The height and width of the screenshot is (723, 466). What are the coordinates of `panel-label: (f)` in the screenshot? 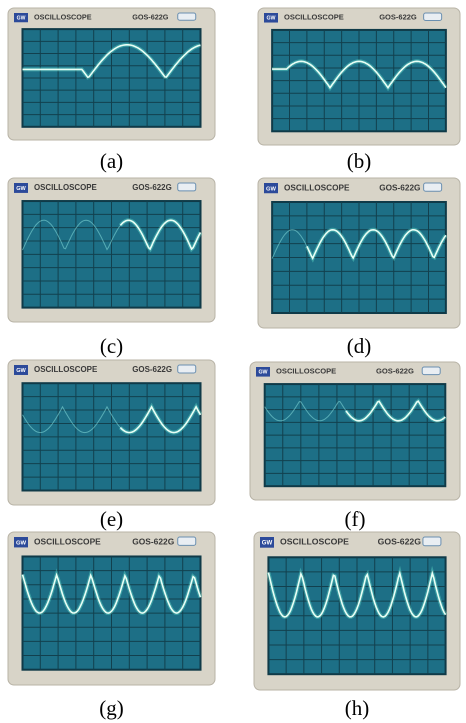 It's located at (355, 519).